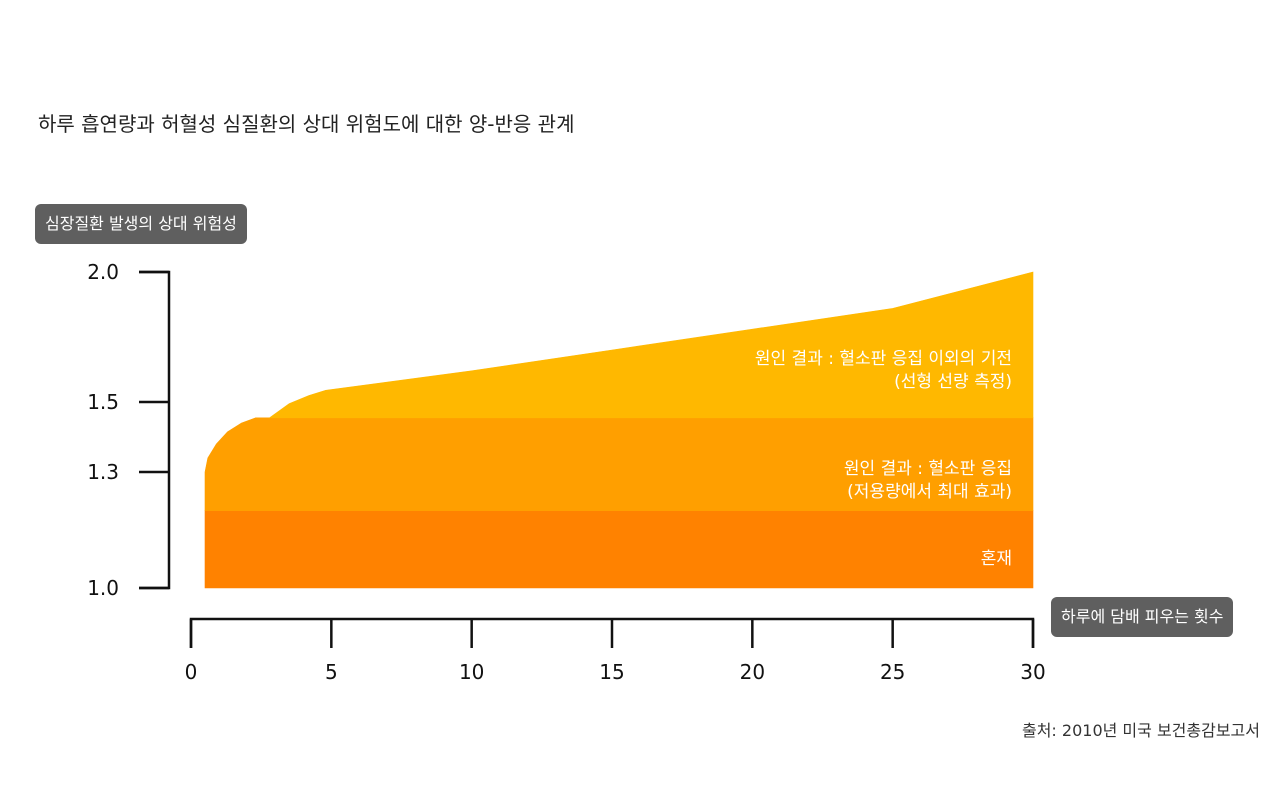 Image resolution: width=1280 pixels, height=800 pixels. Describe the element at coordinates (103, 588) in the screenshot. I see `y-tick-label: 1.0` at that location.